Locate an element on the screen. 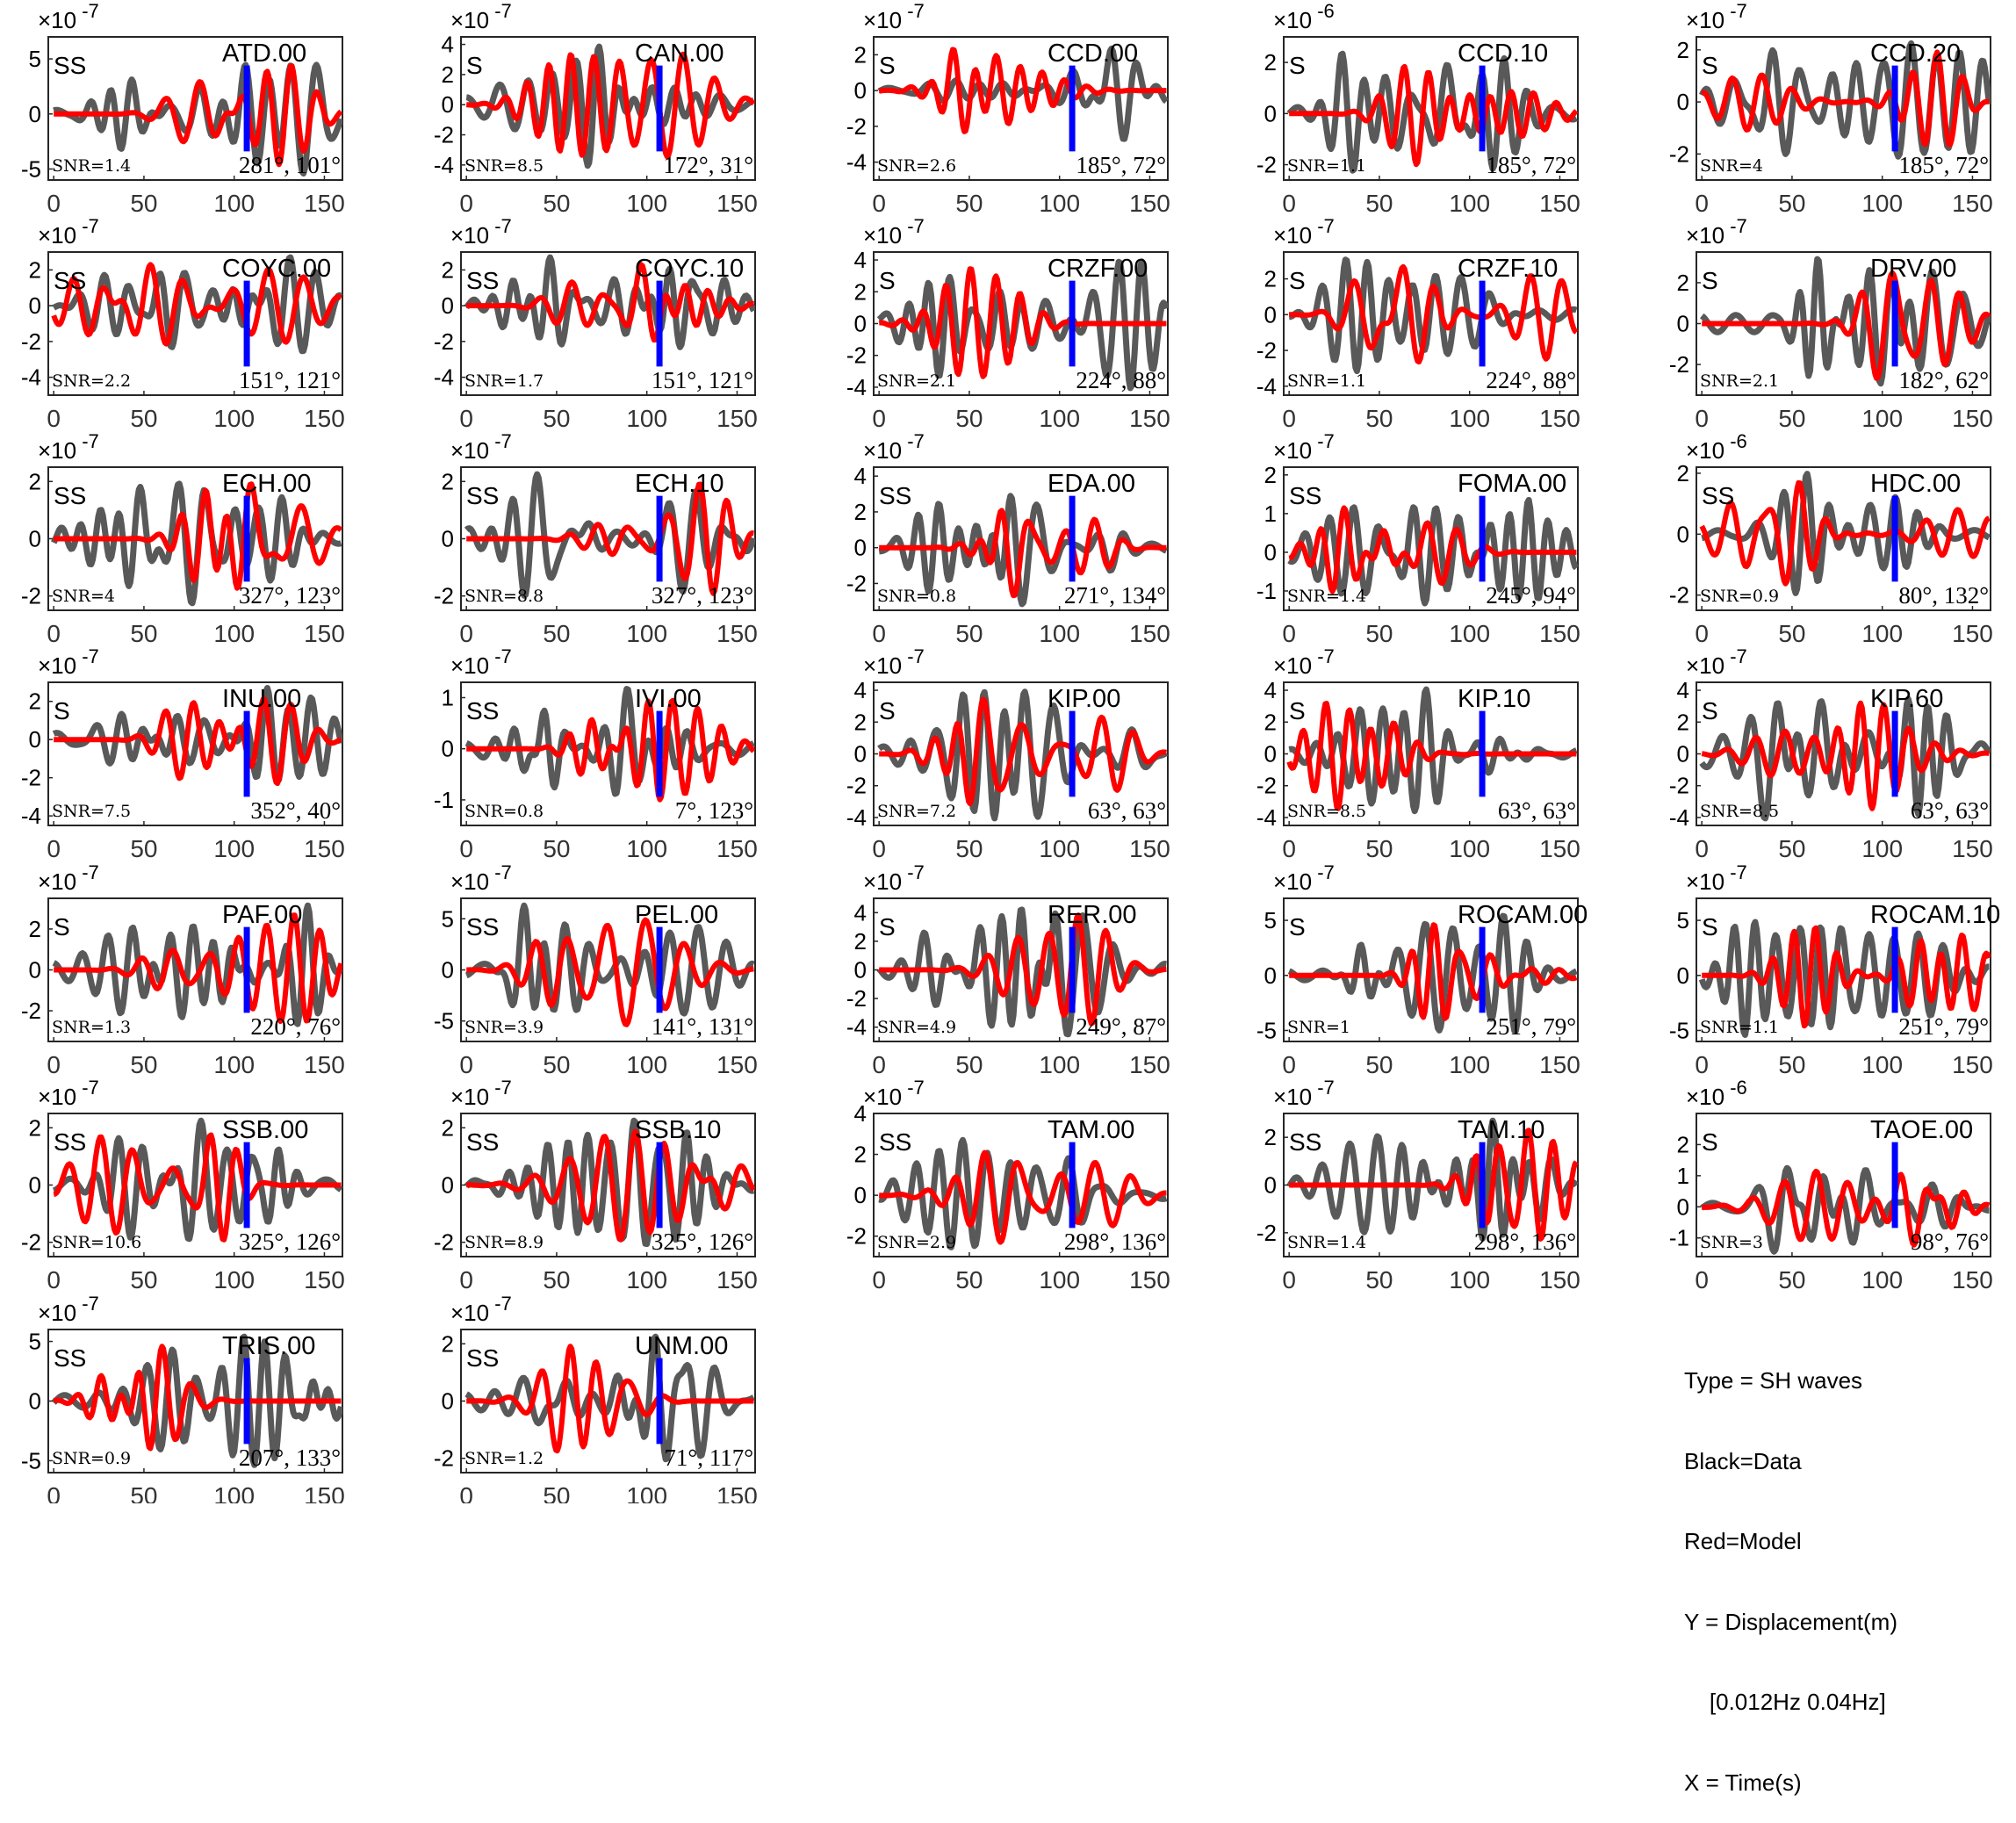 The image size is (2016, 1823). snr-label: SNR=7.5 is located at coordinates (91, 811).